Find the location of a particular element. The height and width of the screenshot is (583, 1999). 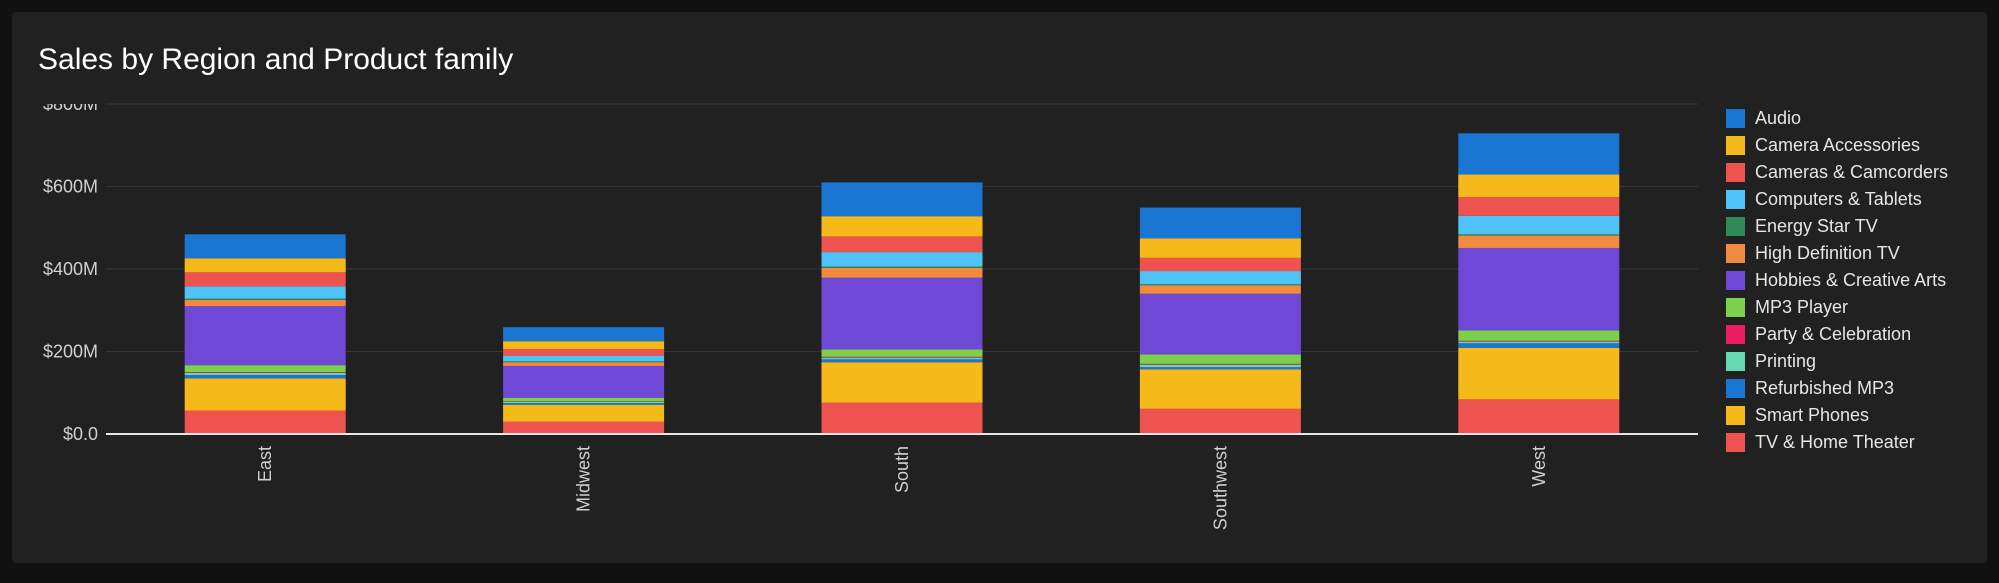

y-tick-label: $600M is located at coordinates (70, 187).